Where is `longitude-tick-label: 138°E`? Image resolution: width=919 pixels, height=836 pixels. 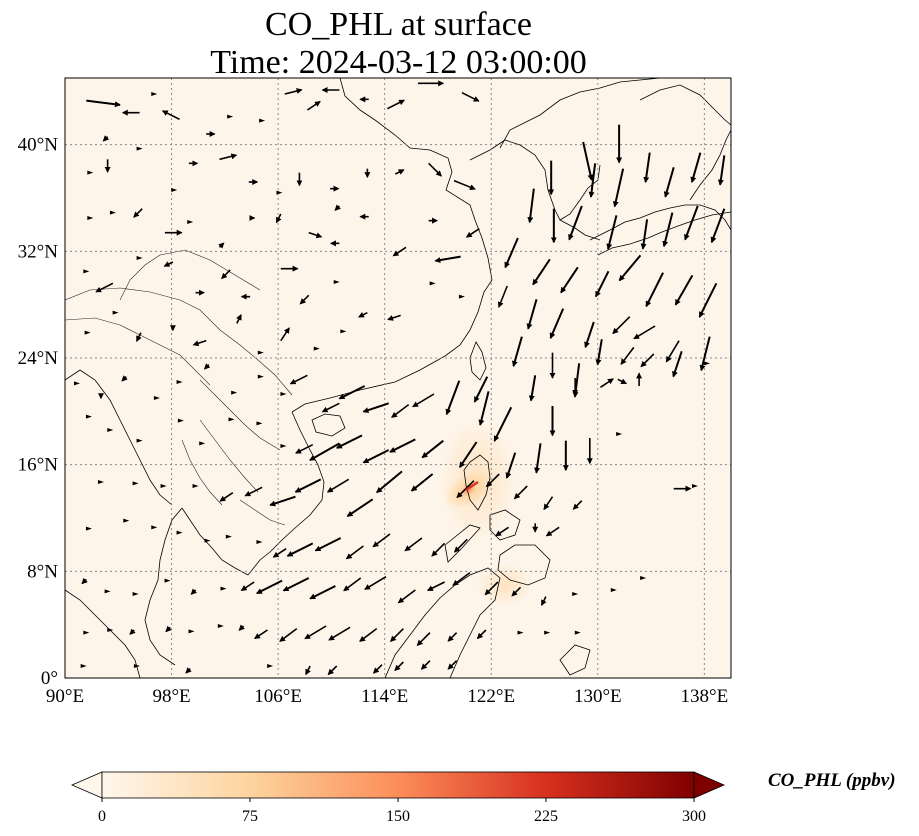
longitude-tick-label: 138°E is located at coordinates (705, 696).